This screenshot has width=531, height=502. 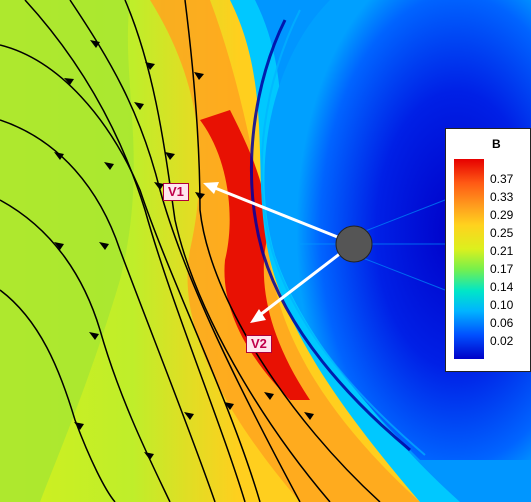 What do you see at coordinates (502, 215) in the screenshot?
I see `legend-tick: 0.29` at bounding box center [502, 215].